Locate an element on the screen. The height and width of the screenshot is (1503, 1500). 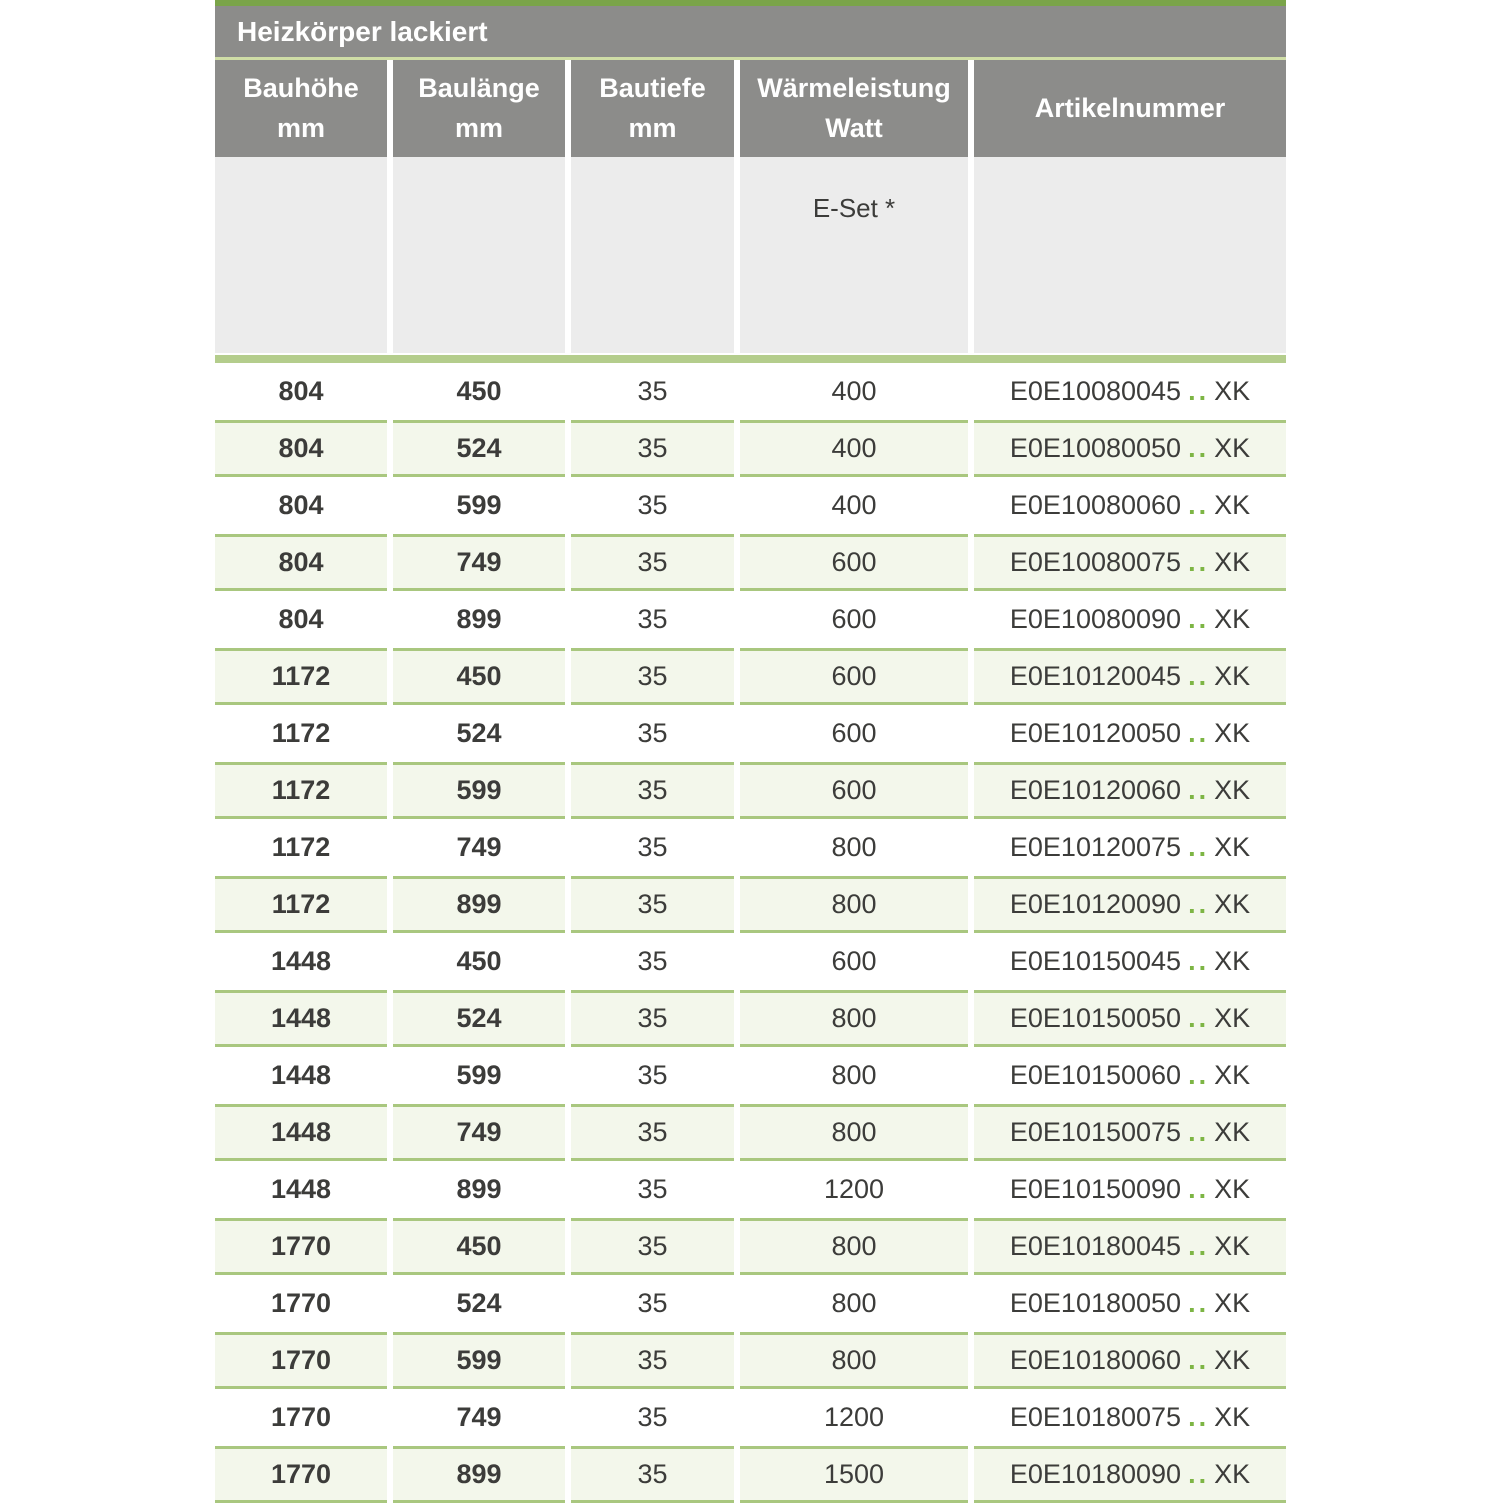
cell-artikelnummer: E0E10180050 .. XK is located at coordinates (1130, 1303).